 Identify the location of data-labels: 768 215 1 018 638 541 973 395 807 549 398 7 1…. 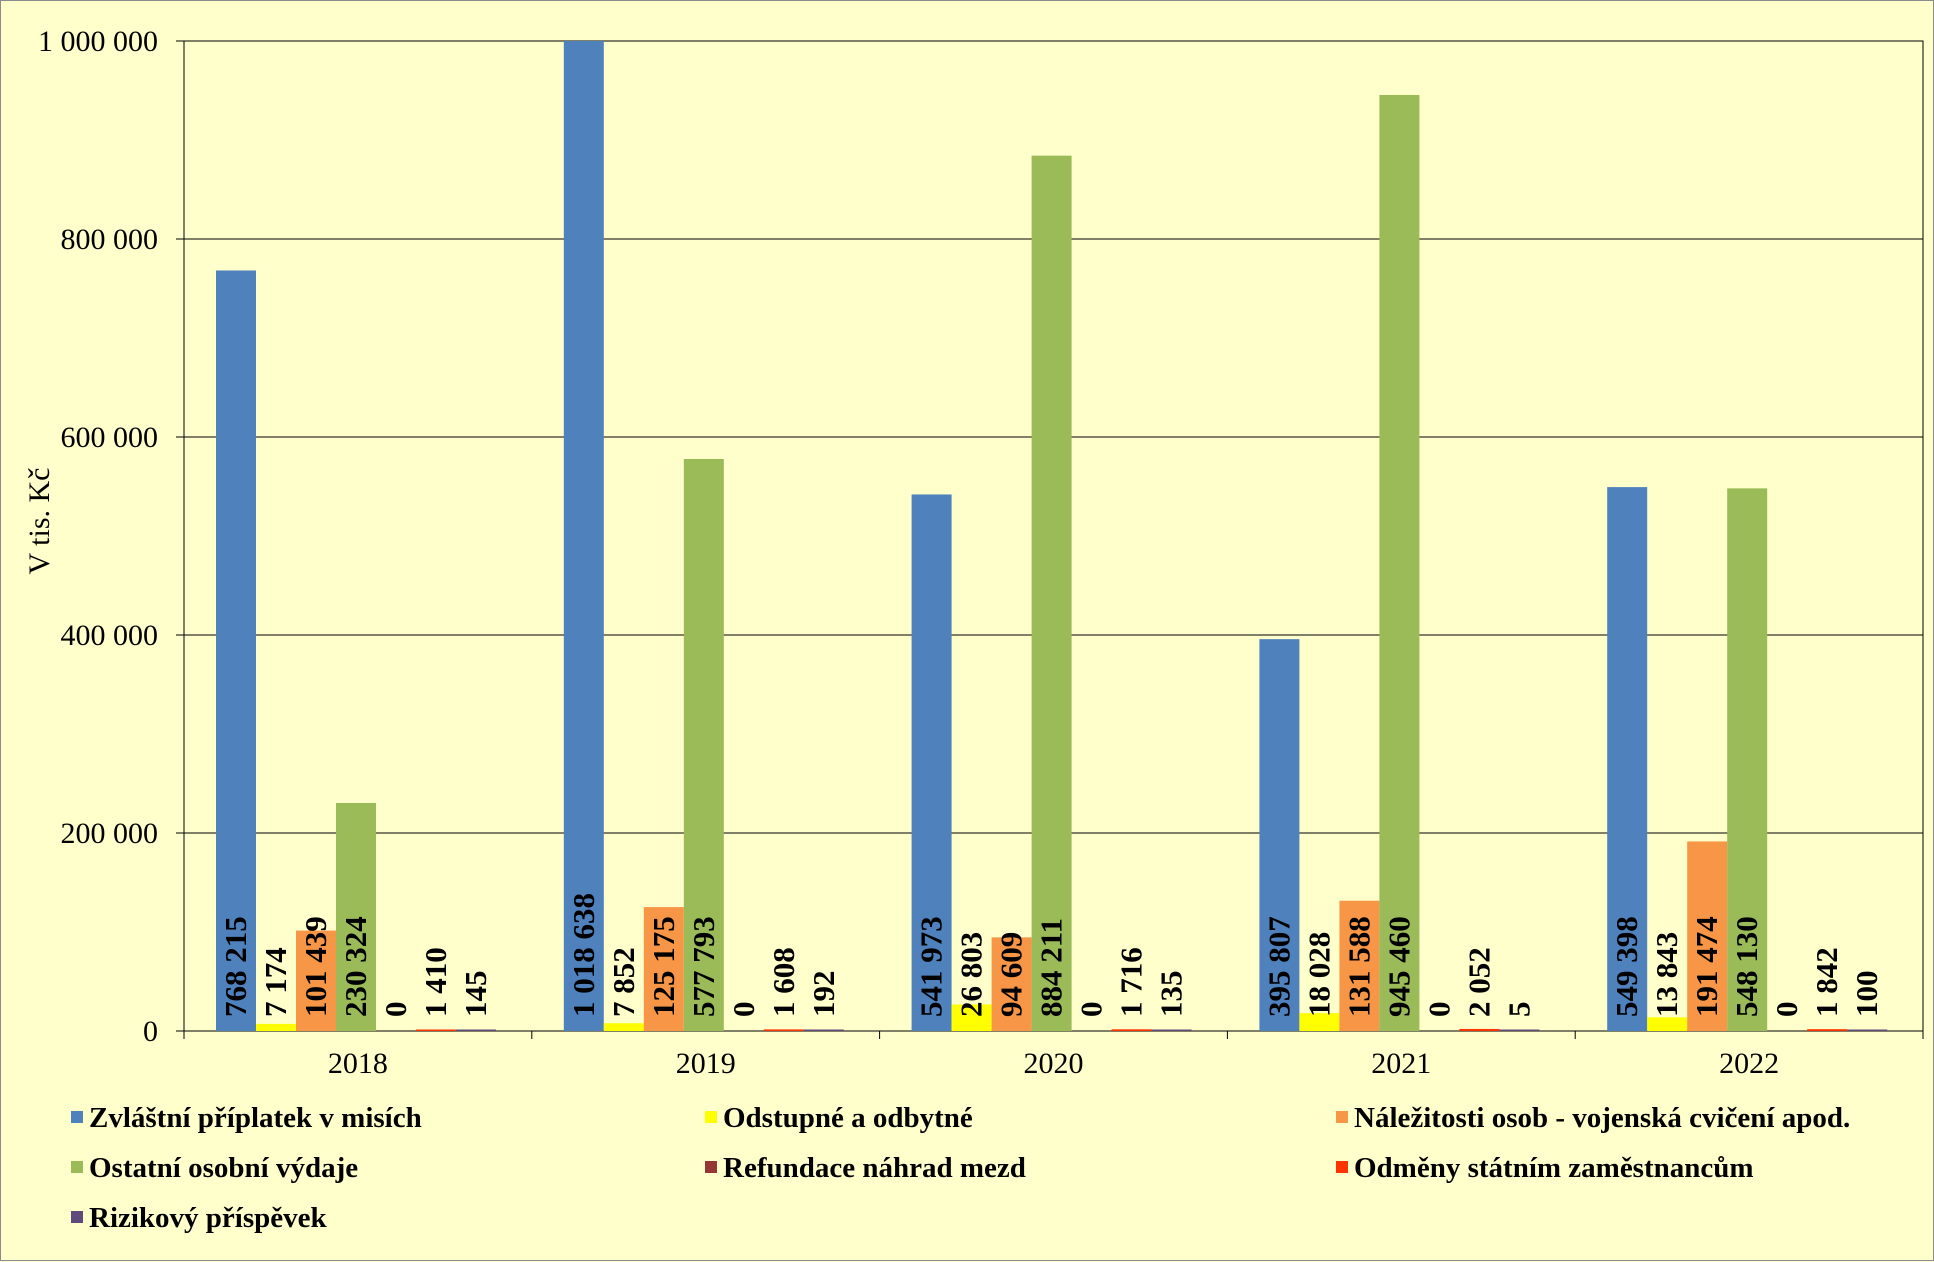
(1051, 955).